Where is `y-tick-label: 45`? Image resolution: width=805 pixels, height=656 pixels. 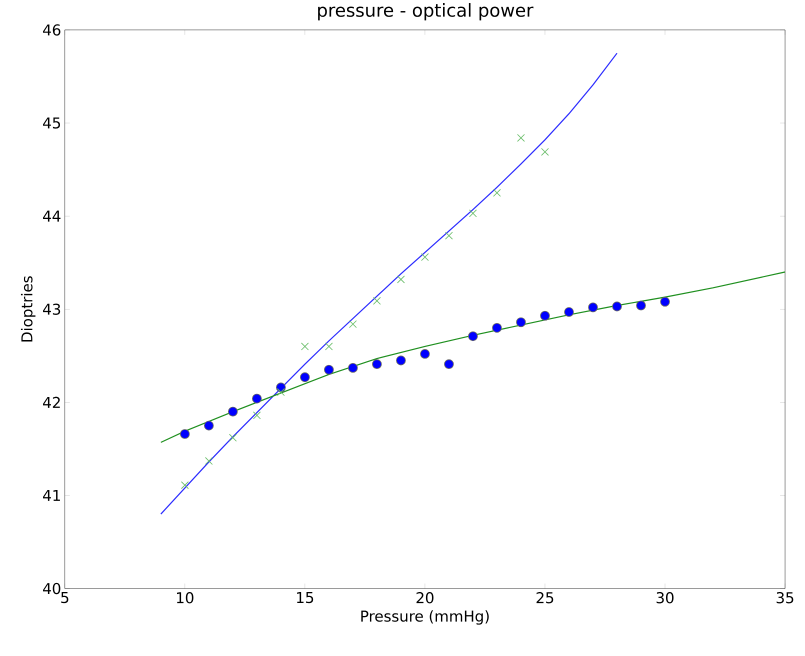
y-tick-label: 45 is located at coordinates (51, 122).